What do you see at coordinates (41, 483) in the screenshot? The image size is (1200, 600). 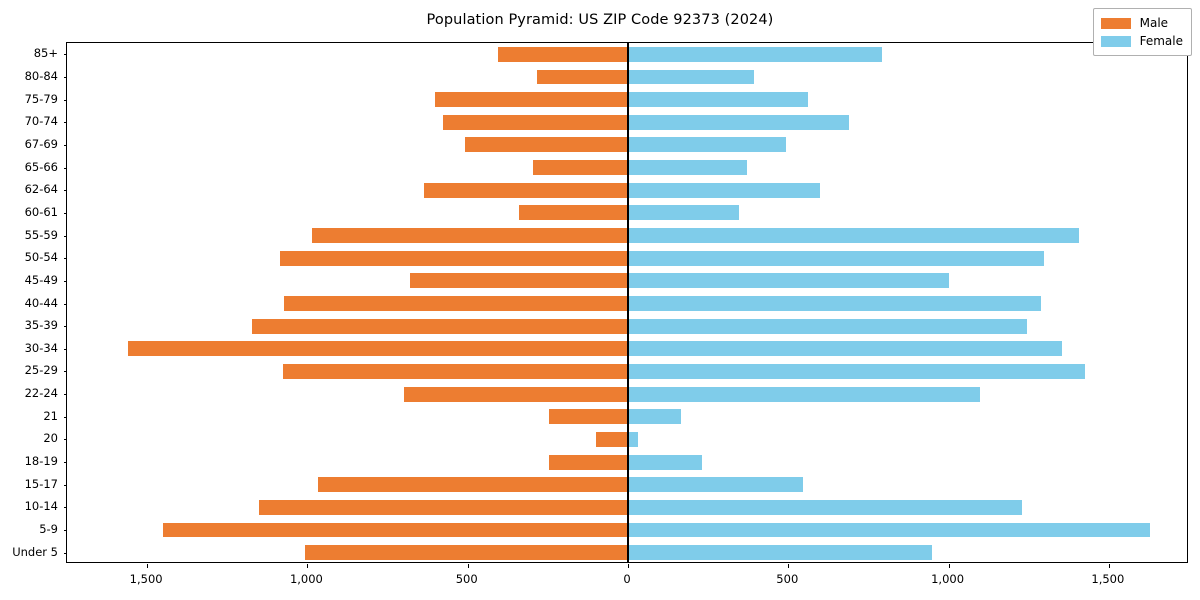 I see `y-tick-label-15-17: 15-17` at bounding box center [41, 483].